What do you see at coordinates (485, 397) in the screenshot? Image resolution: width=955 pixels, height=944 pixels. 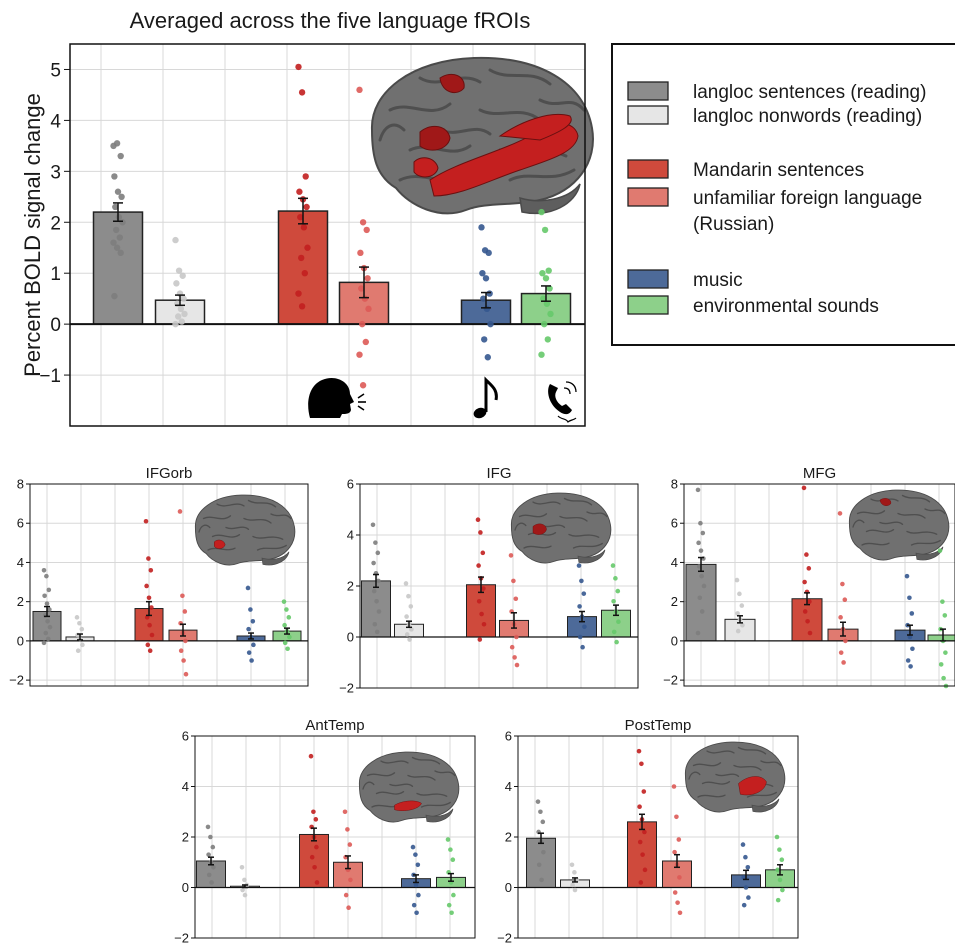 I see `music-note-icon` at bounding box center [485, 397].